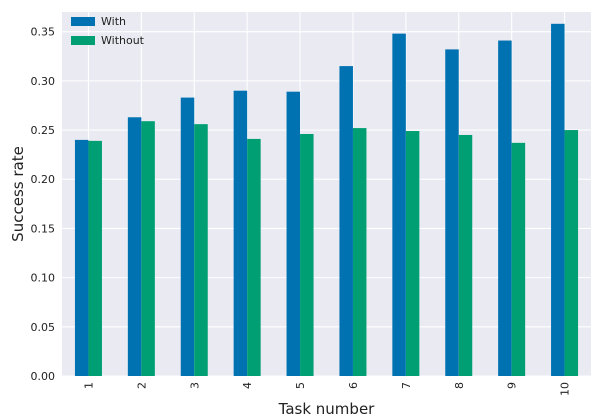 The height and width of the screenshot is (418, 597). I want to click on legend-label-with: With, so click(113, 21).